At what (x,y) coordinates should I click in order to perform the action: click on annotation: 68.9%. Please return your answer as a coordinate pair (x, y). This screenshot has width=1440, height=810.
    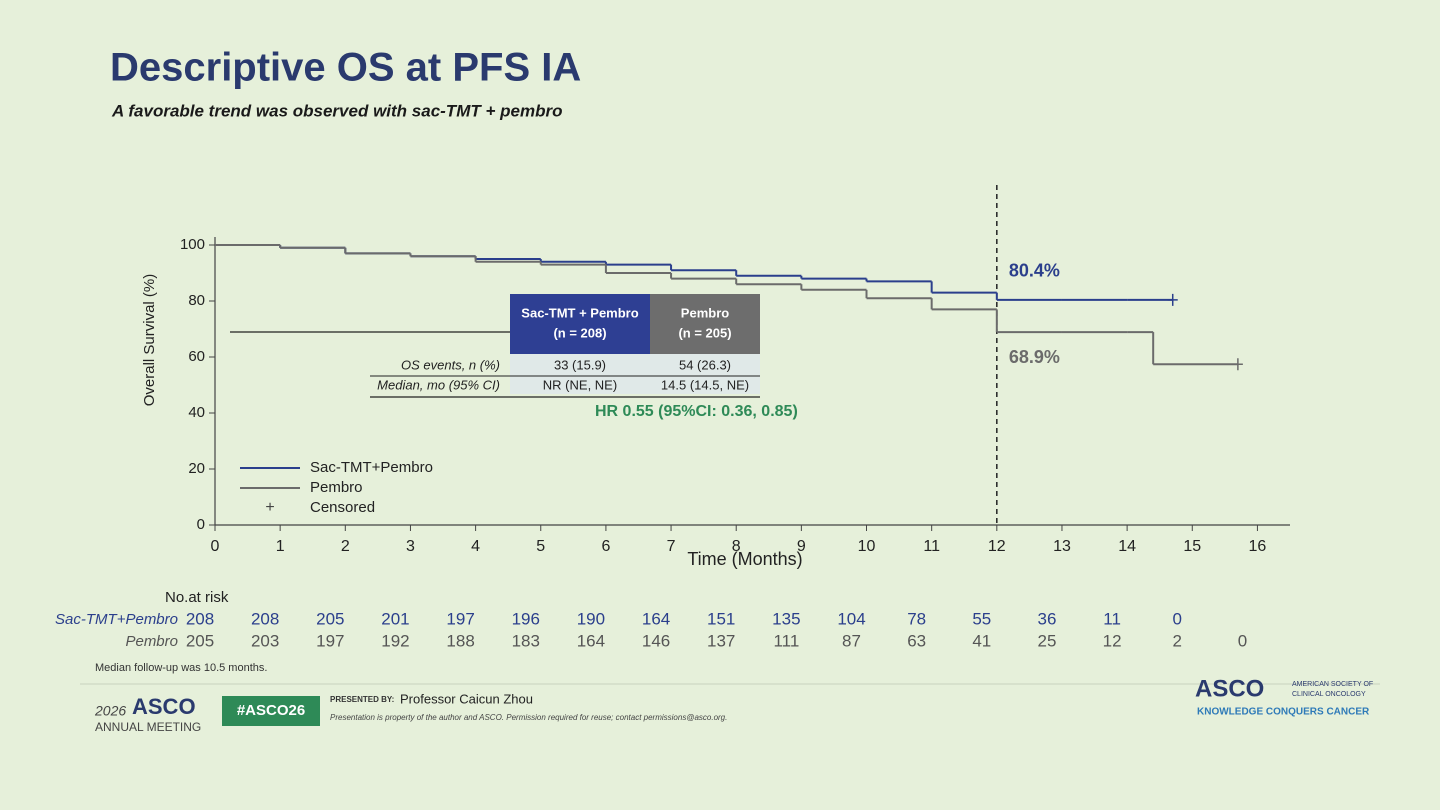
    Looking at the image, I should click on (1034, 357).